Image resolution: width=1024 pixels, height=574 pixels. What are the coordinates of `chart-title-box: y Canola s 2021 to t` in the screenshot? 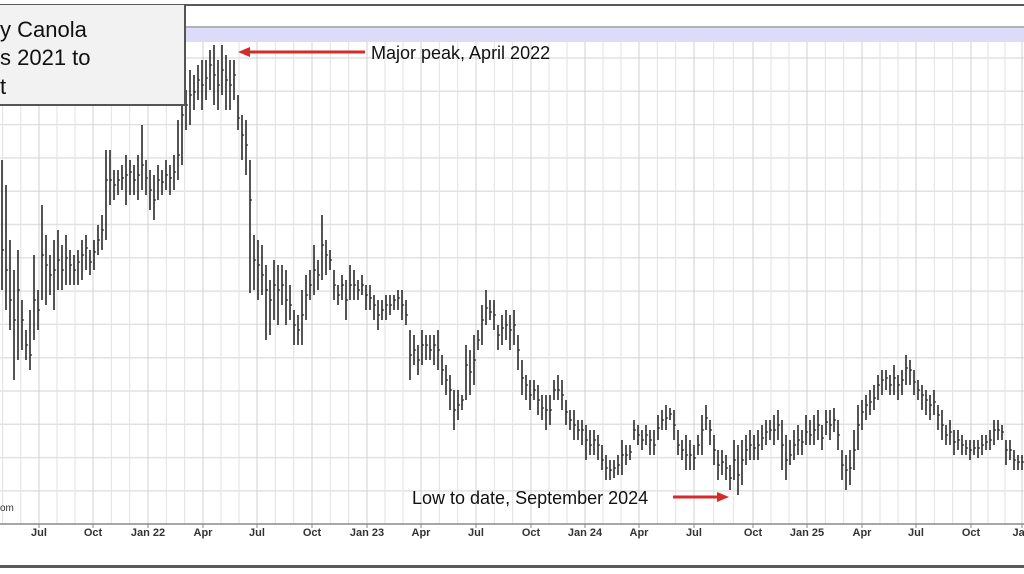 It's located at (93, 55).